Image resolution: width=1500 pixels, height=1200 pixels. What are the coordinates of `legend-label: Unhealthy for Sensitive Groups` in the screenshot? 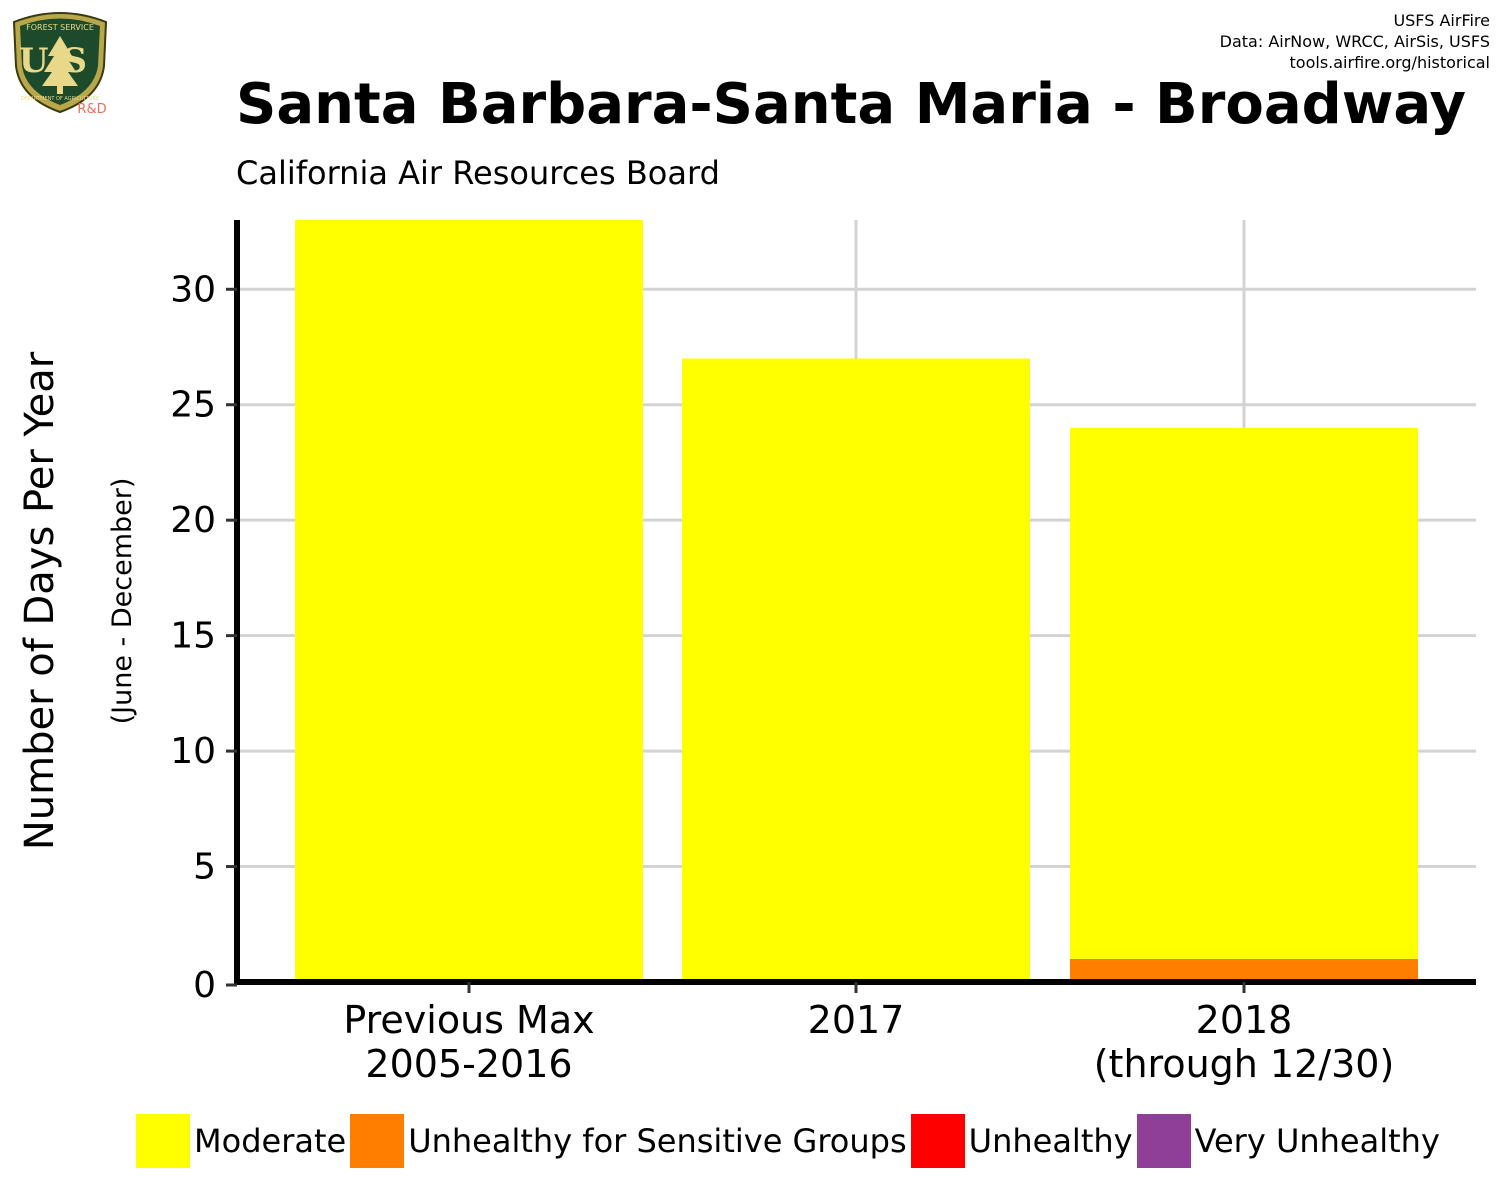 It's located at (657, 1140).